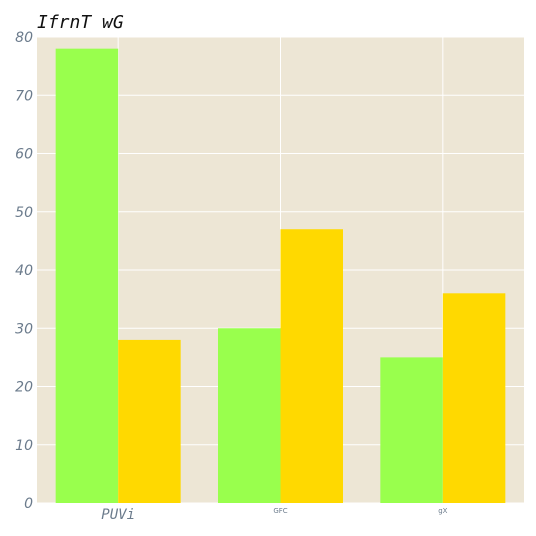  Describe the element at coordinates (24, 446) in the screenshot. I see `y-tick-label: 10` at that location.